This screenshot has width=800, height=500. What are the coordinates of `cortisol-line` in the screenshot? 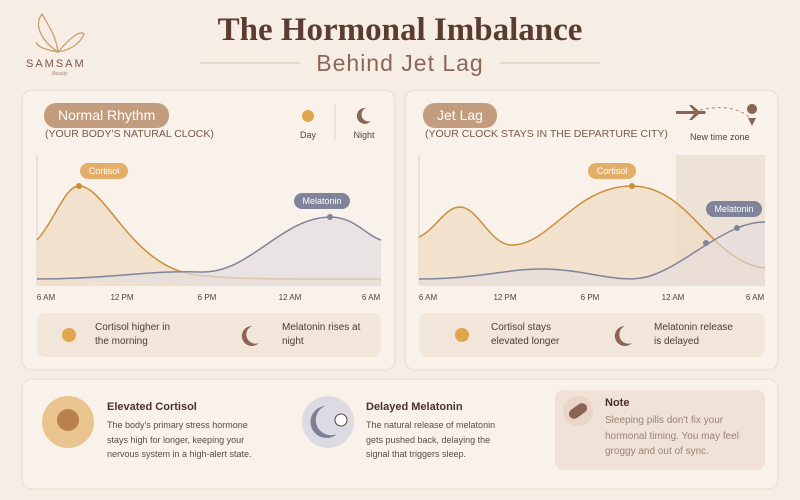 It's located at (592, 227).